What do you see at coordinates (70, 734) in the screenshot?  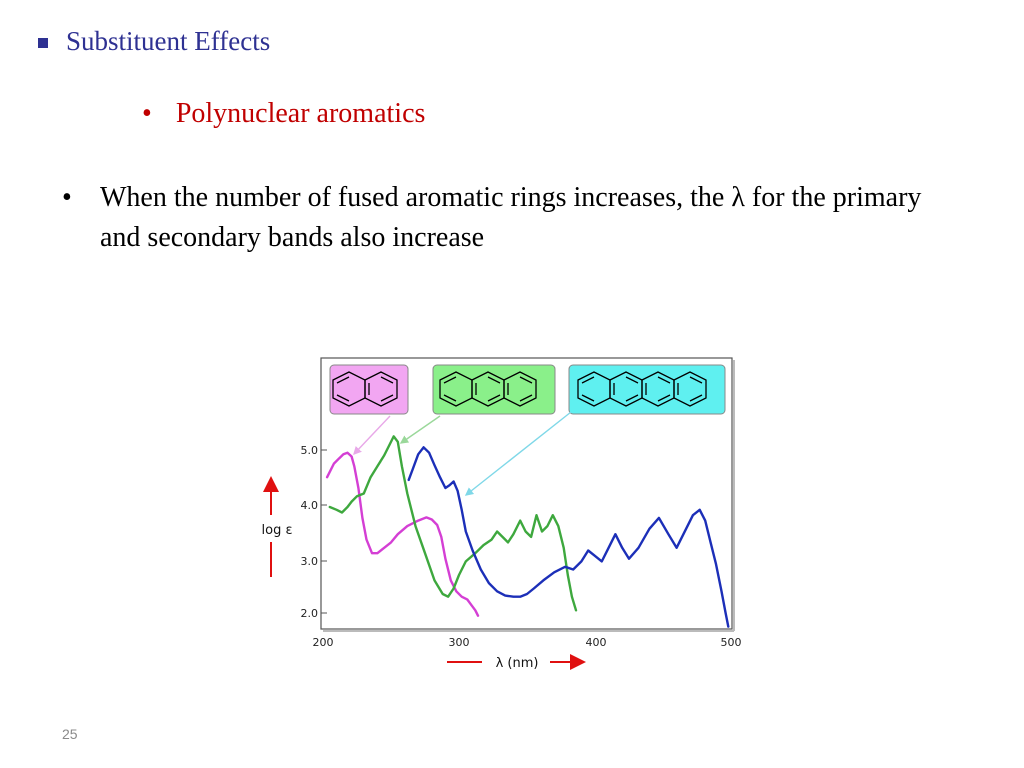 I see `slide-number: 25` at bounding box center [70, 734].